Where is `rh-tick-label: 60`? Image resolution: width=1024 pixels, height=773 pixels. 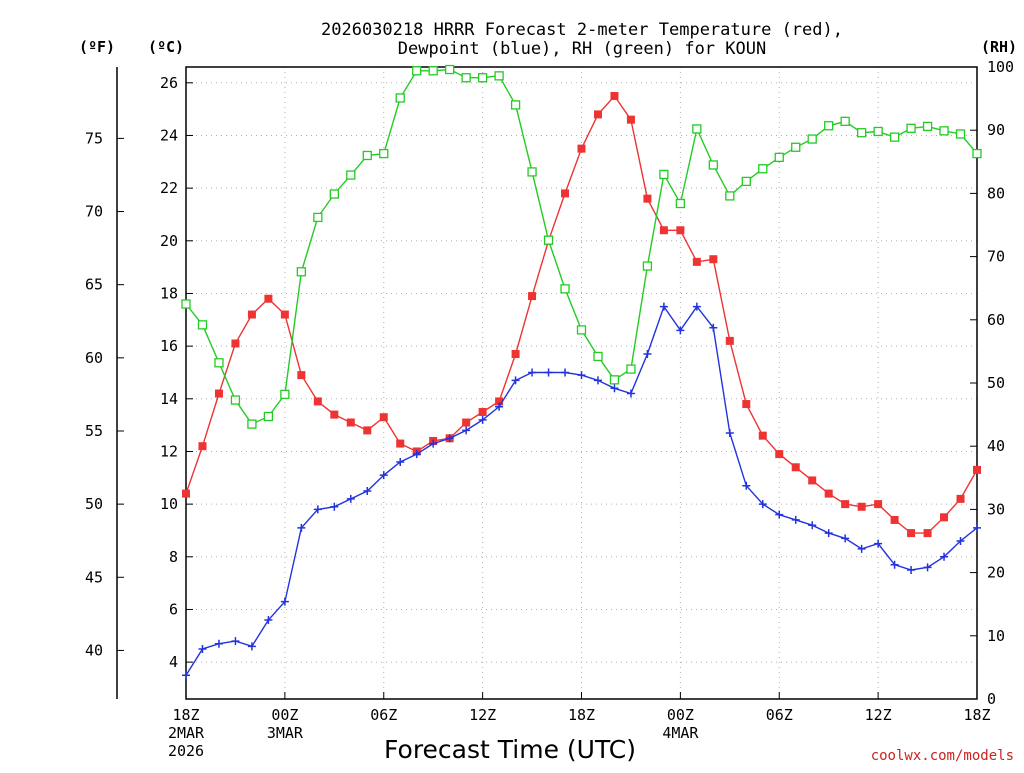 rh-tick-label: 60 is located at coordinates (996, 320).